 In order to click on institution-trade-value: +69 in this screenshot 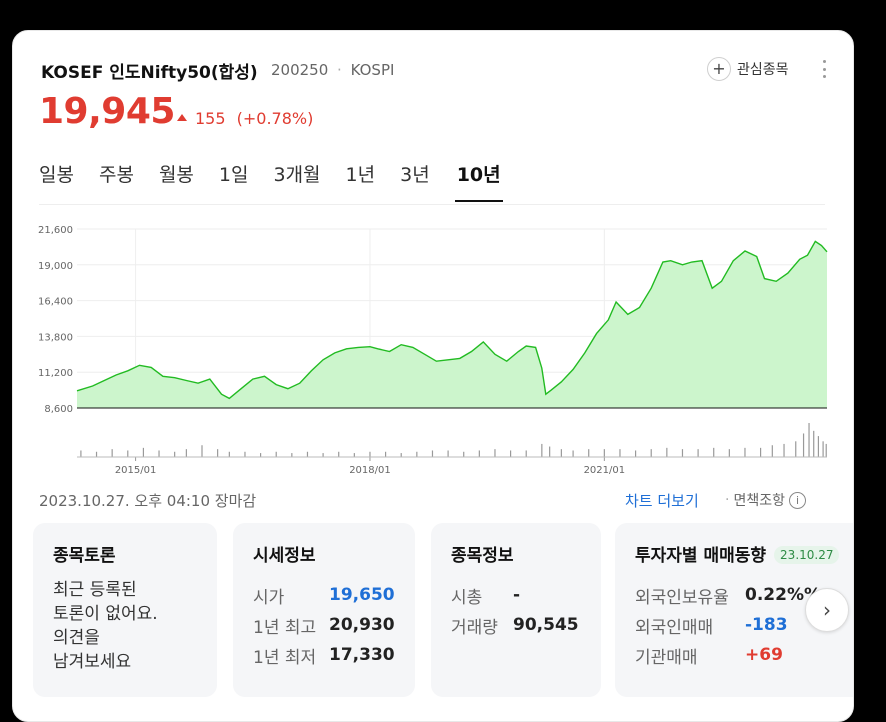, I will do `click(764, 655)`.